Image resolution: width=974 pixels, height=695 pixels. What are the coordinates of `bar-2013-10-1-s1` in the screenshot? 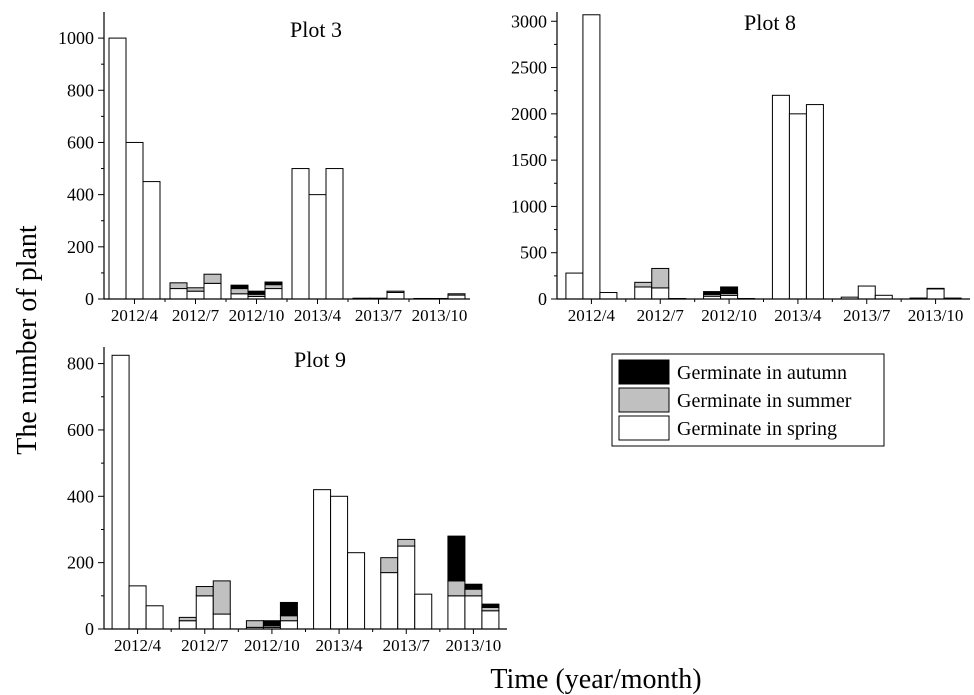 It's located at (456, 588).